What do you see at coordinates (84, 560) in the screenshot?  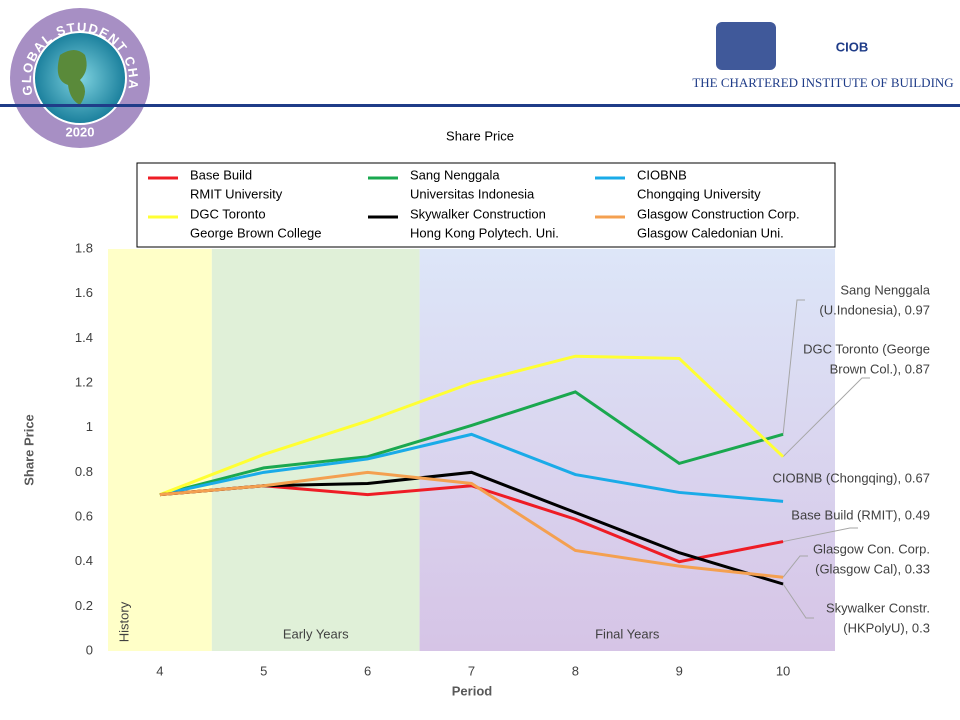 I see `y-tick-label: 0.4` at bounding box center [84, 560].